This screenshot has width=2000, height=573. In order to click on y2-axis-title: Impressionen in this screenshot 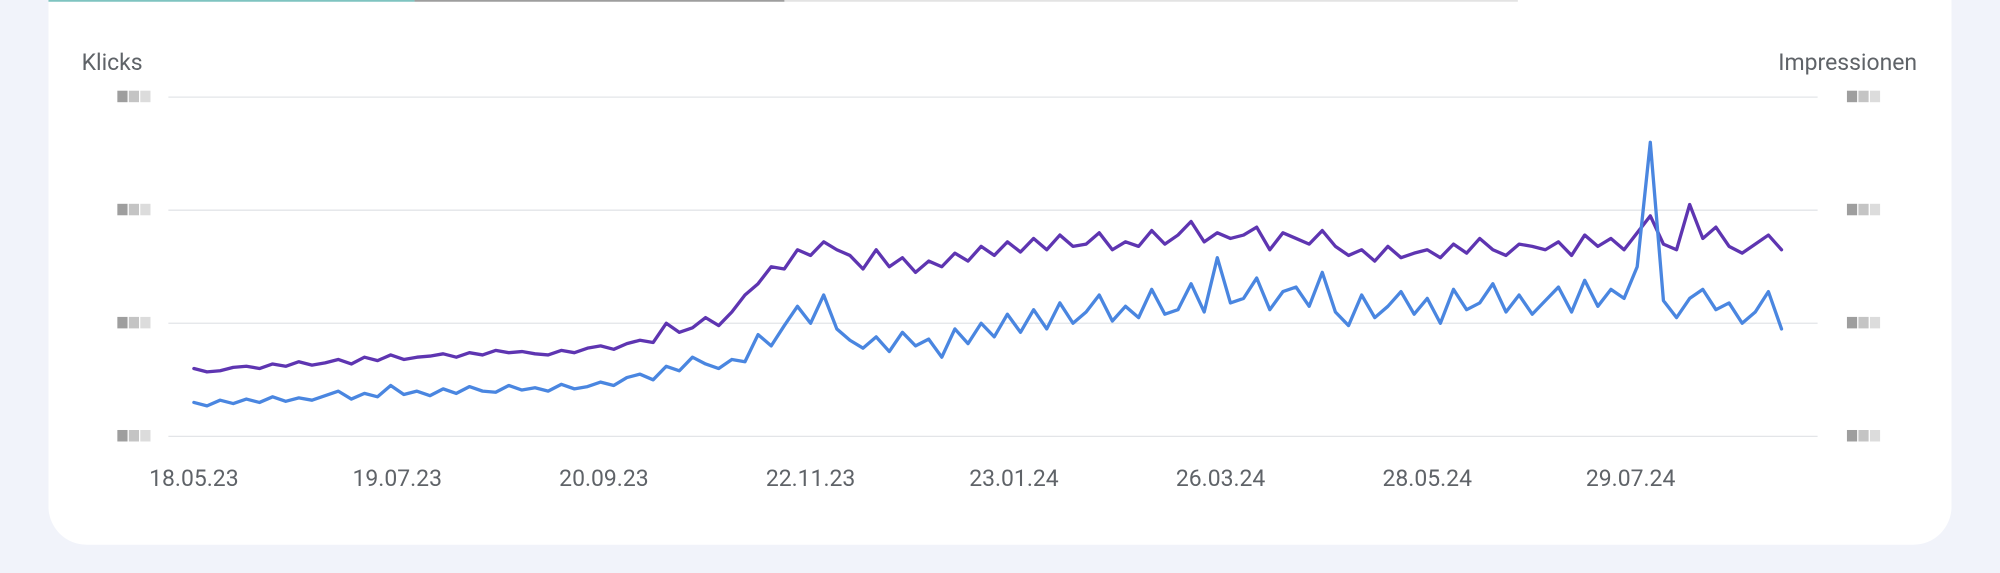, I will do `click(1847, 62)`.